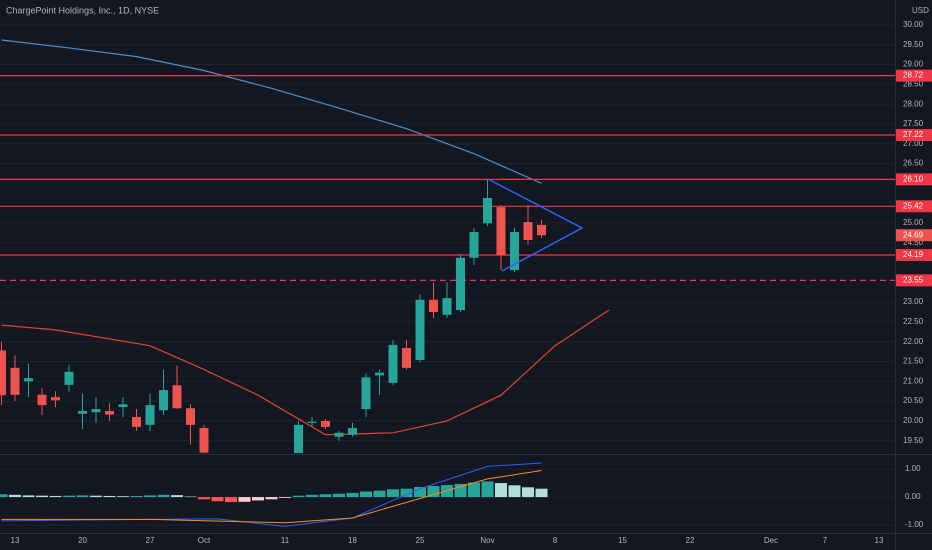  Describe the element at coordinates (285, 540) in the screenshot. I see `x-tick-label: 11` at that location.